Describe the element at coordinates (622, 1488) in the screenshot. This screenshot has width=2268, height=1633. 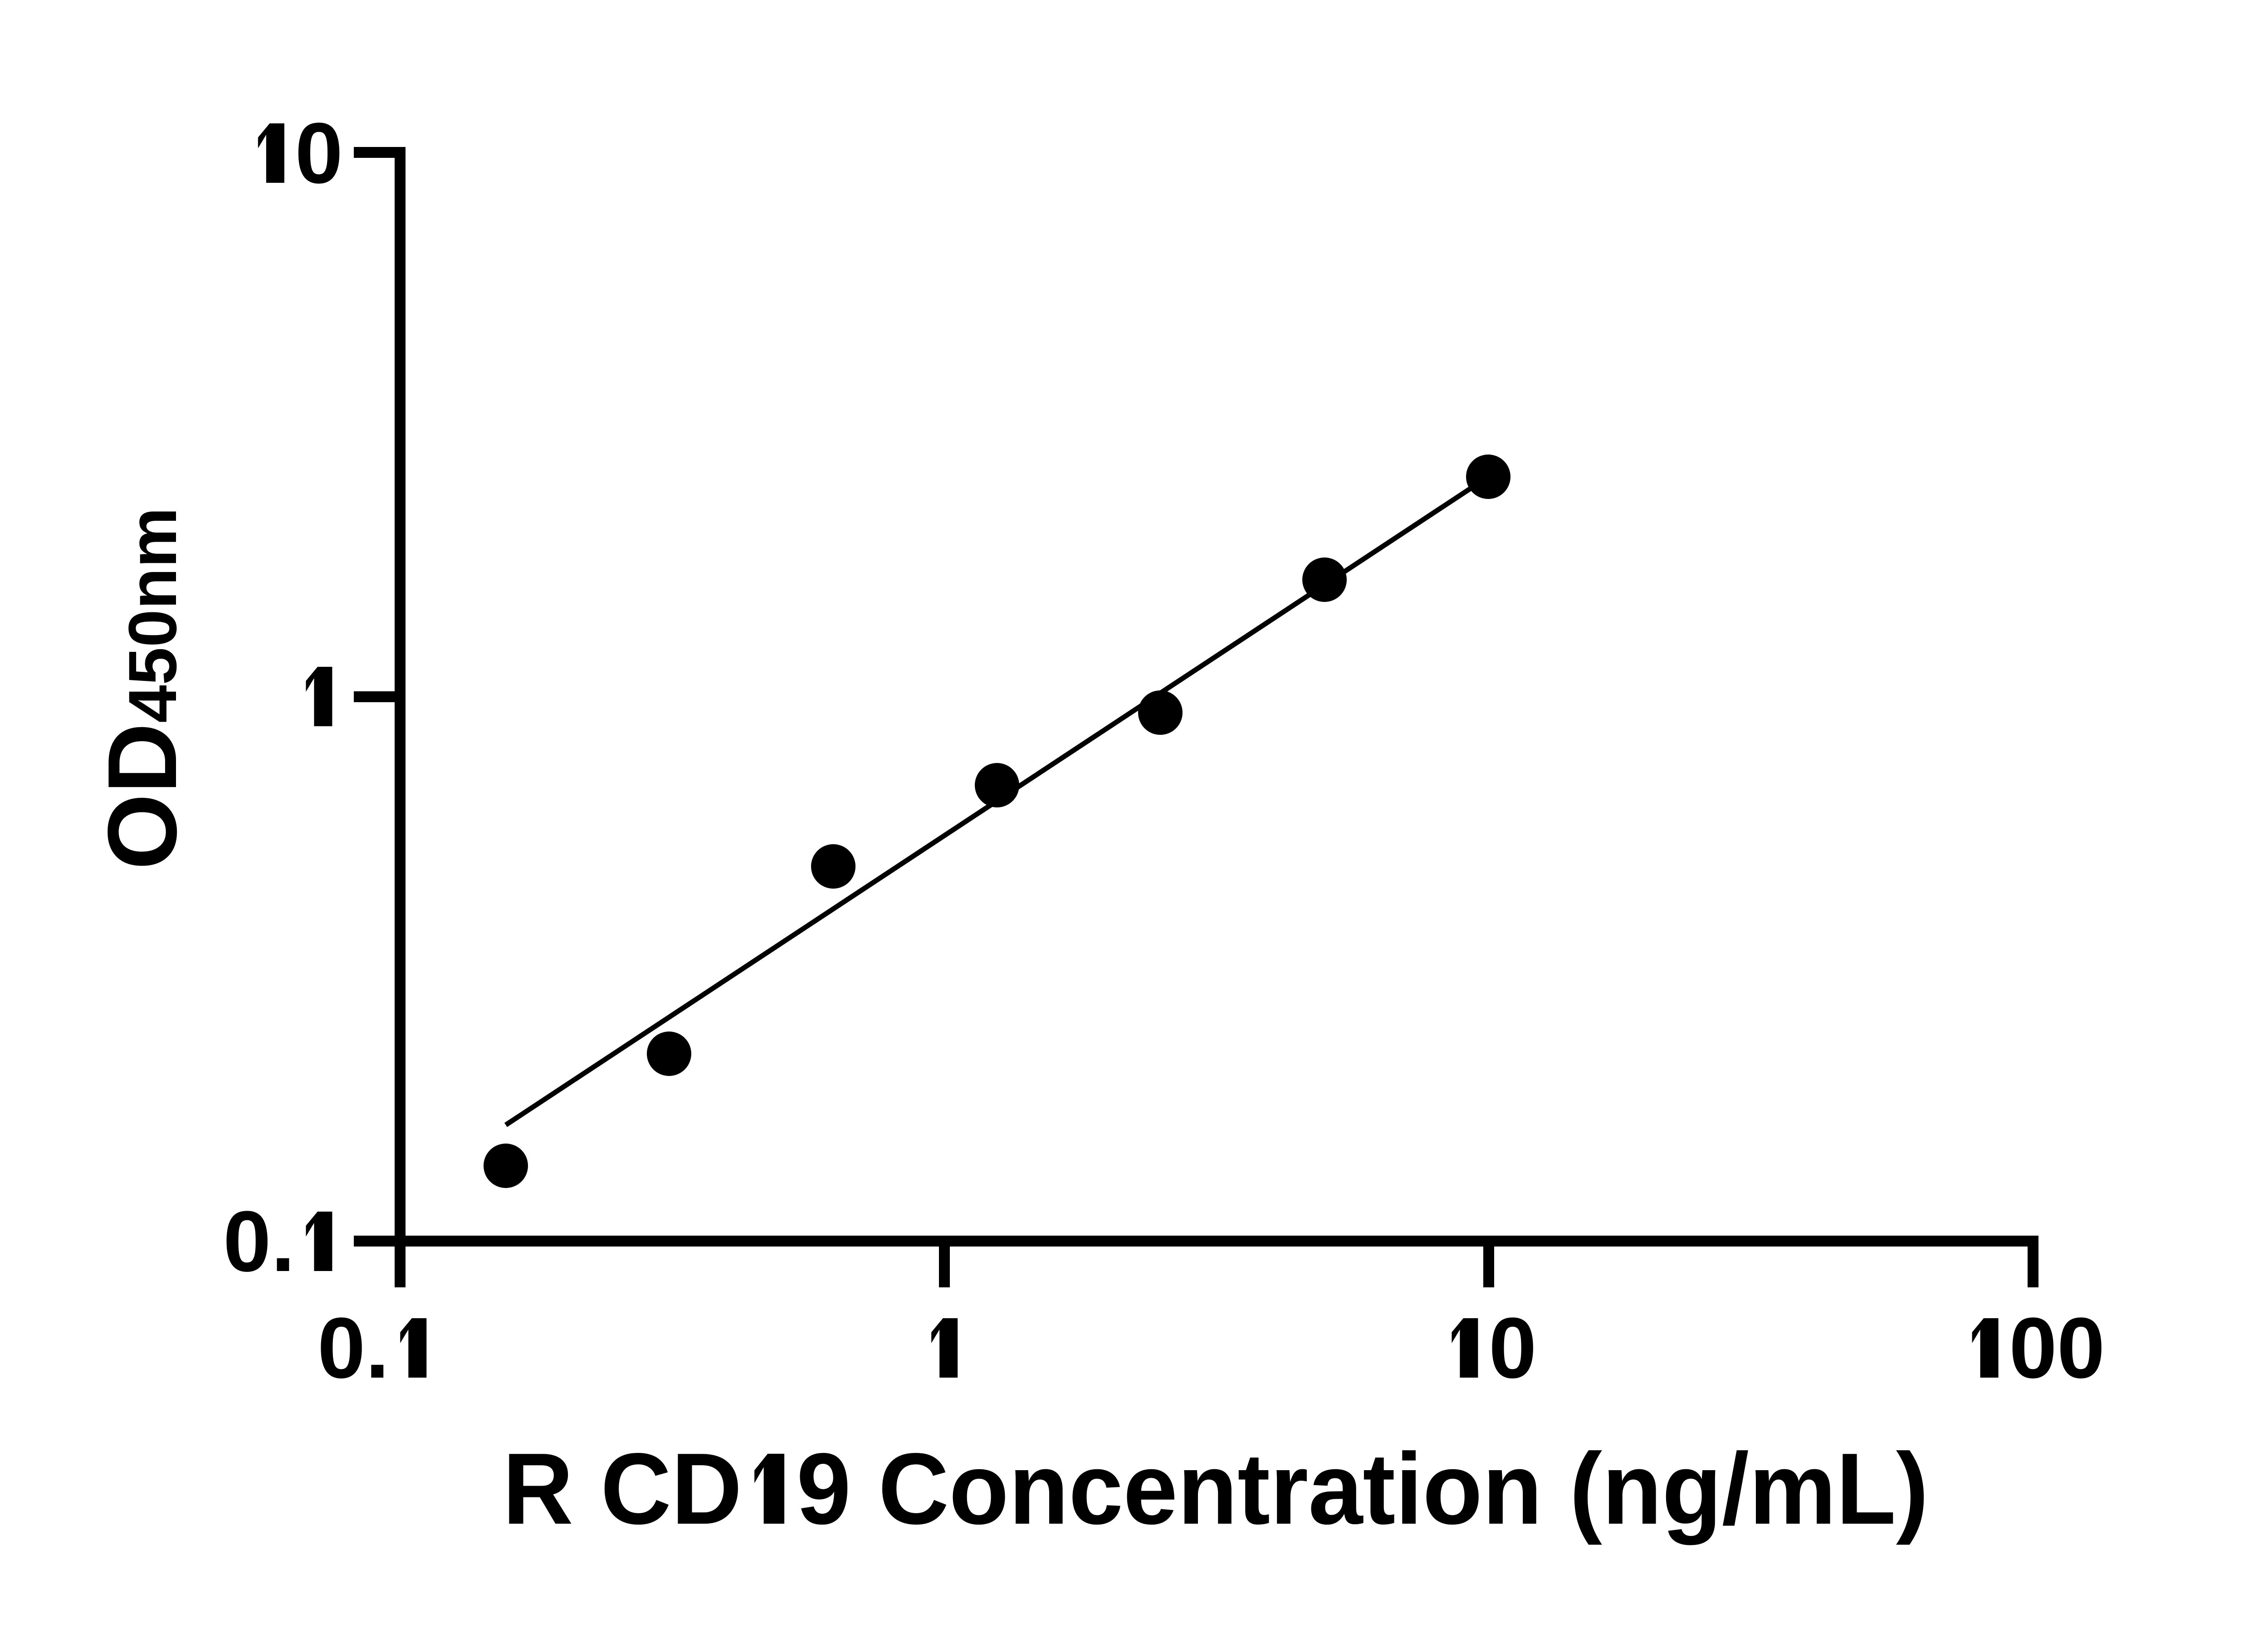
I see `svg-text: R CD` at that location.